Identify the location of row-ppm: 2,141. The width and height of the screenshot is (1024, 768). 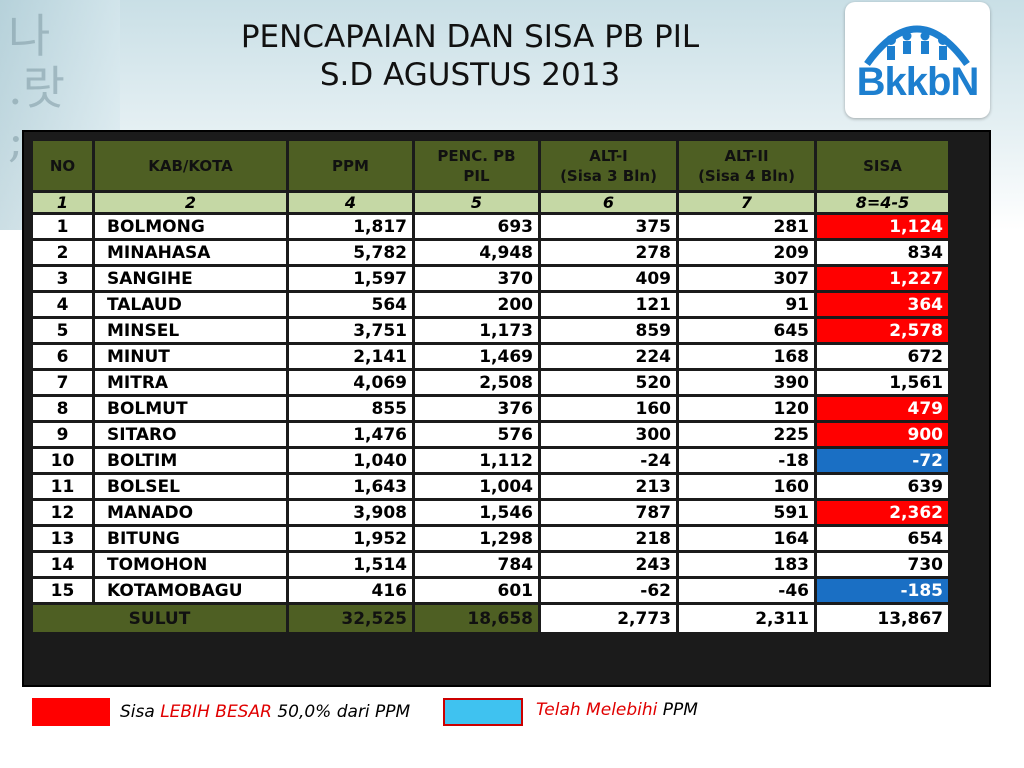
(350, 356).